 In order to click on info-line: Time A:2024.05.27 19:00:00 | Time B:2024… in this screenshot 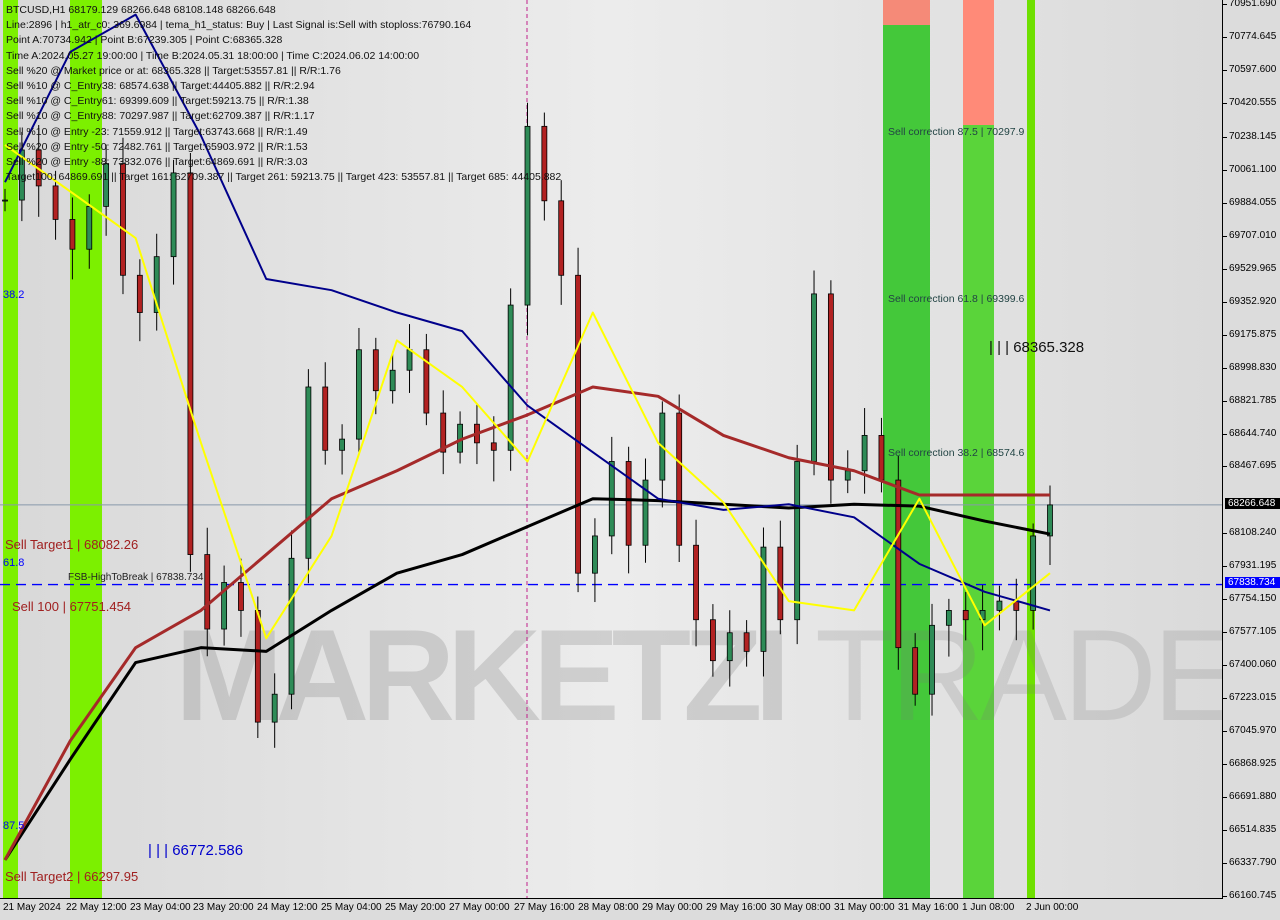, I will do `click(213, 55)`.